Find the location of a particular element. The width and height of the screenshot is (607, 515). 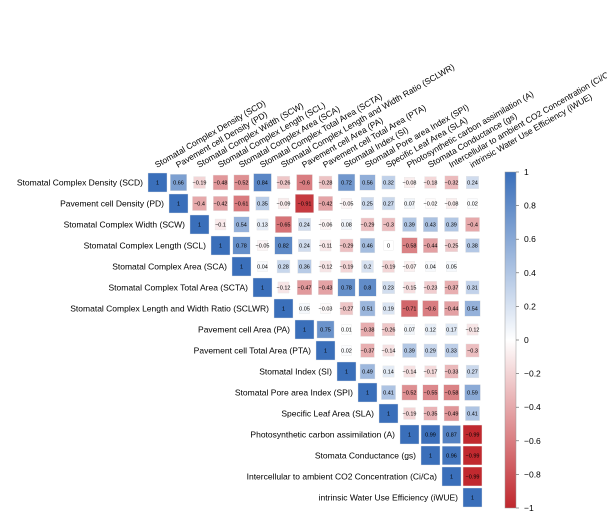

heatmap-cell: −0.32 is located at coordinates (451, 182).